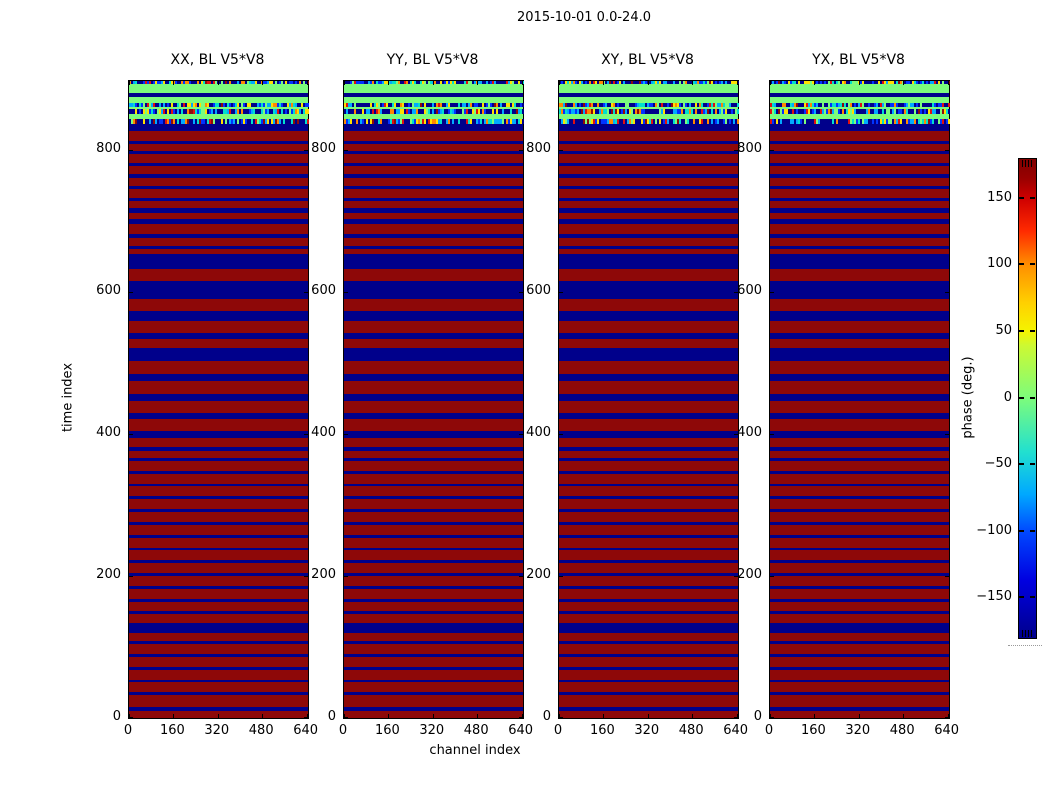 Image resolution: width=1050 pixels, height=800 pixels. I want to click on y-tick-label: 0, so click(331, 716).